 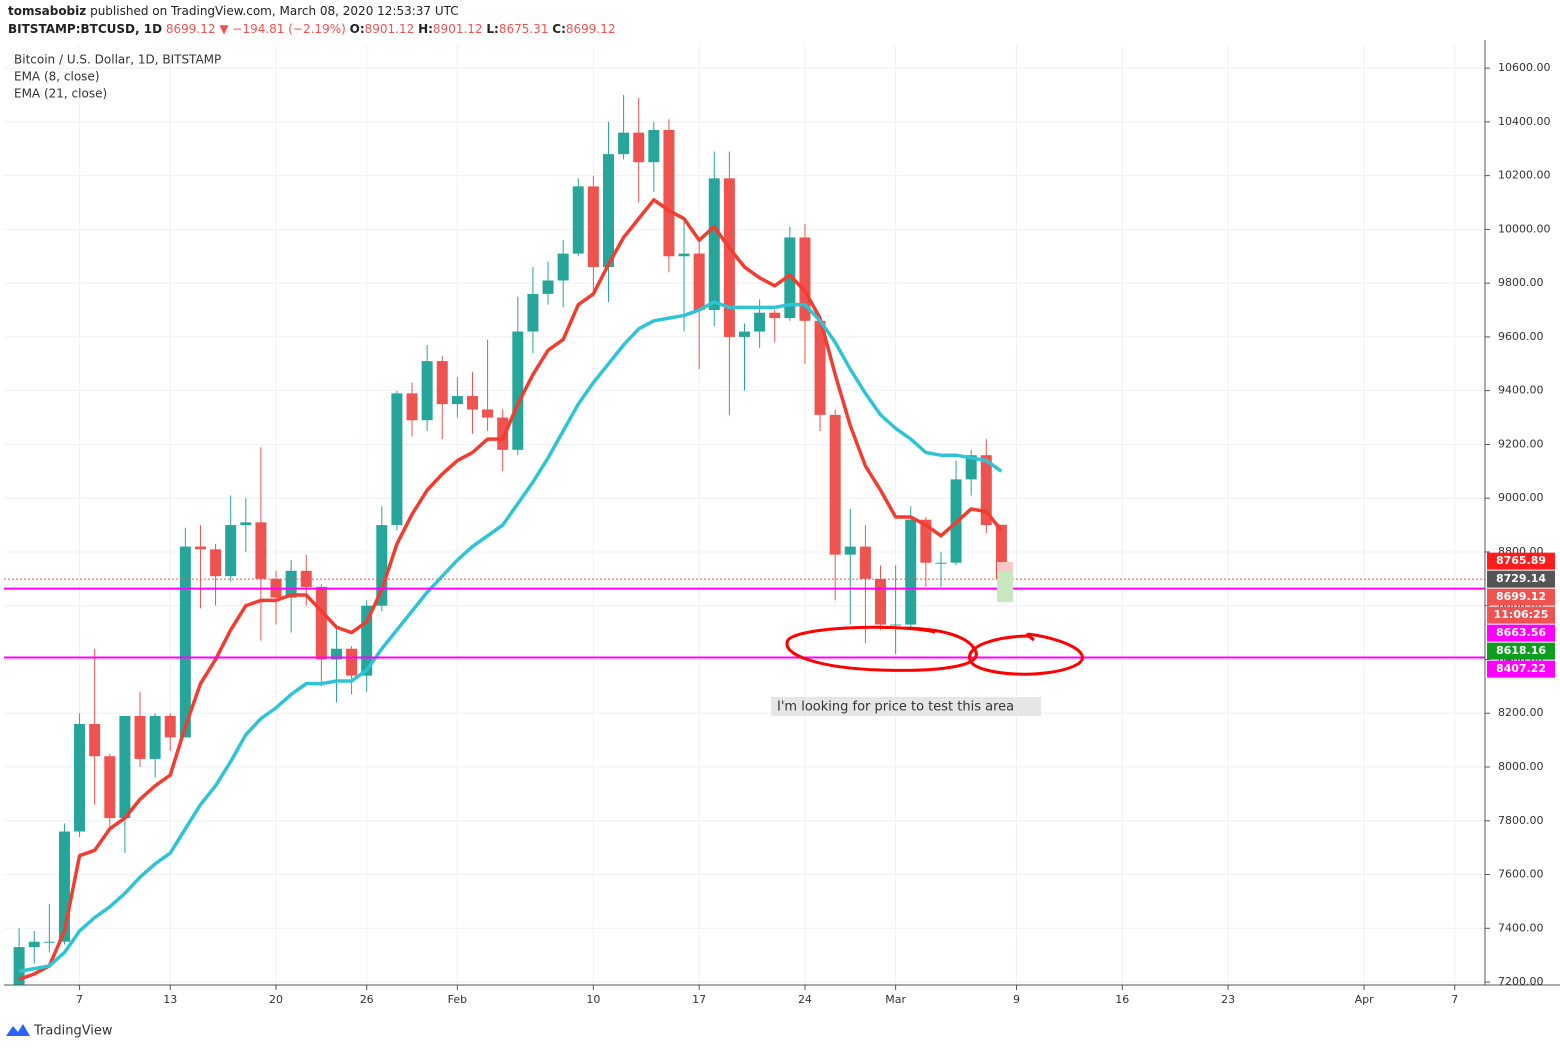 I want to click on x-tick-label: 13, so click(x=170, y=999).